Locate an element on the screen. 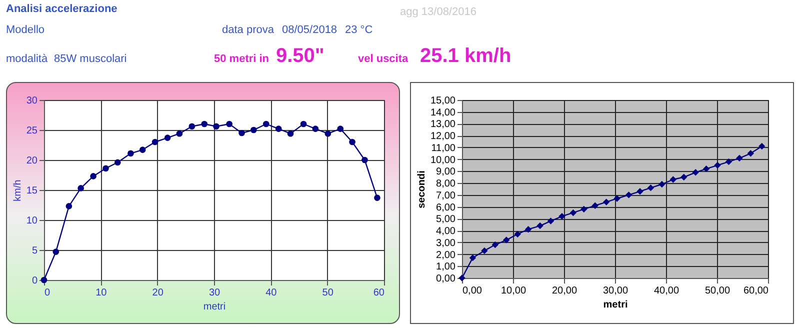 The image size is (800, 331). y-tick-label: 13,00 is located at coordinates (443, 124).